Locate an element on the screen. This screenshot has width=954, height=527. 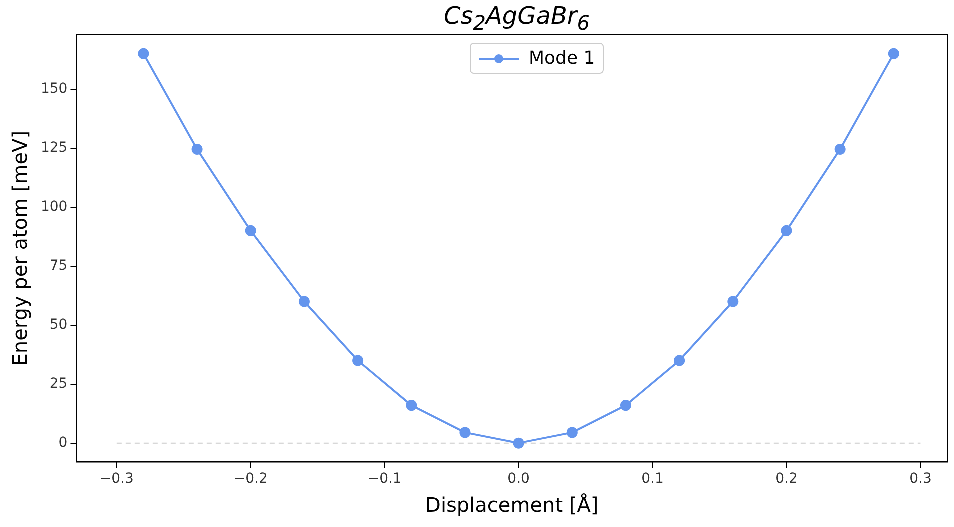
x-tick-label: −0.3 is located at coordinates (117, 479).